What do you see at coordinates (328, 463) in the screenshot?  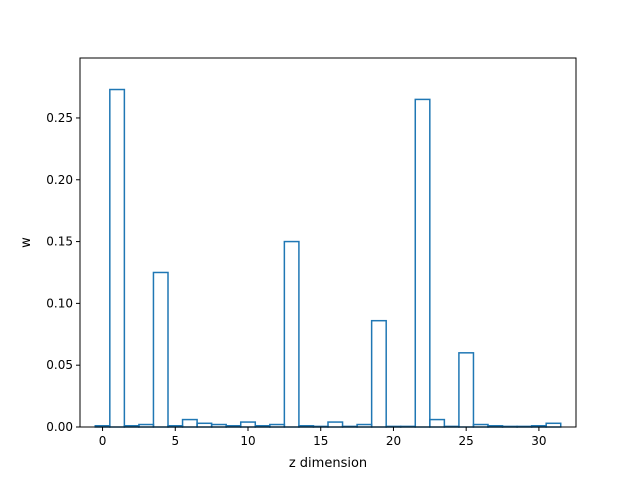 I see `x-axis-label: z dimension` at bounding box center [328, 463].